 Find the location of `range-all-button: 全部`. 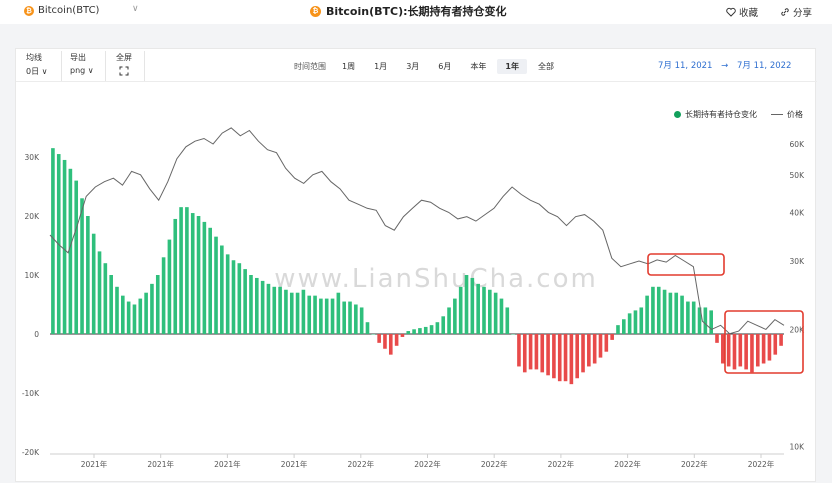

range-all-button: 全部 is located at coordinates (545, 66).